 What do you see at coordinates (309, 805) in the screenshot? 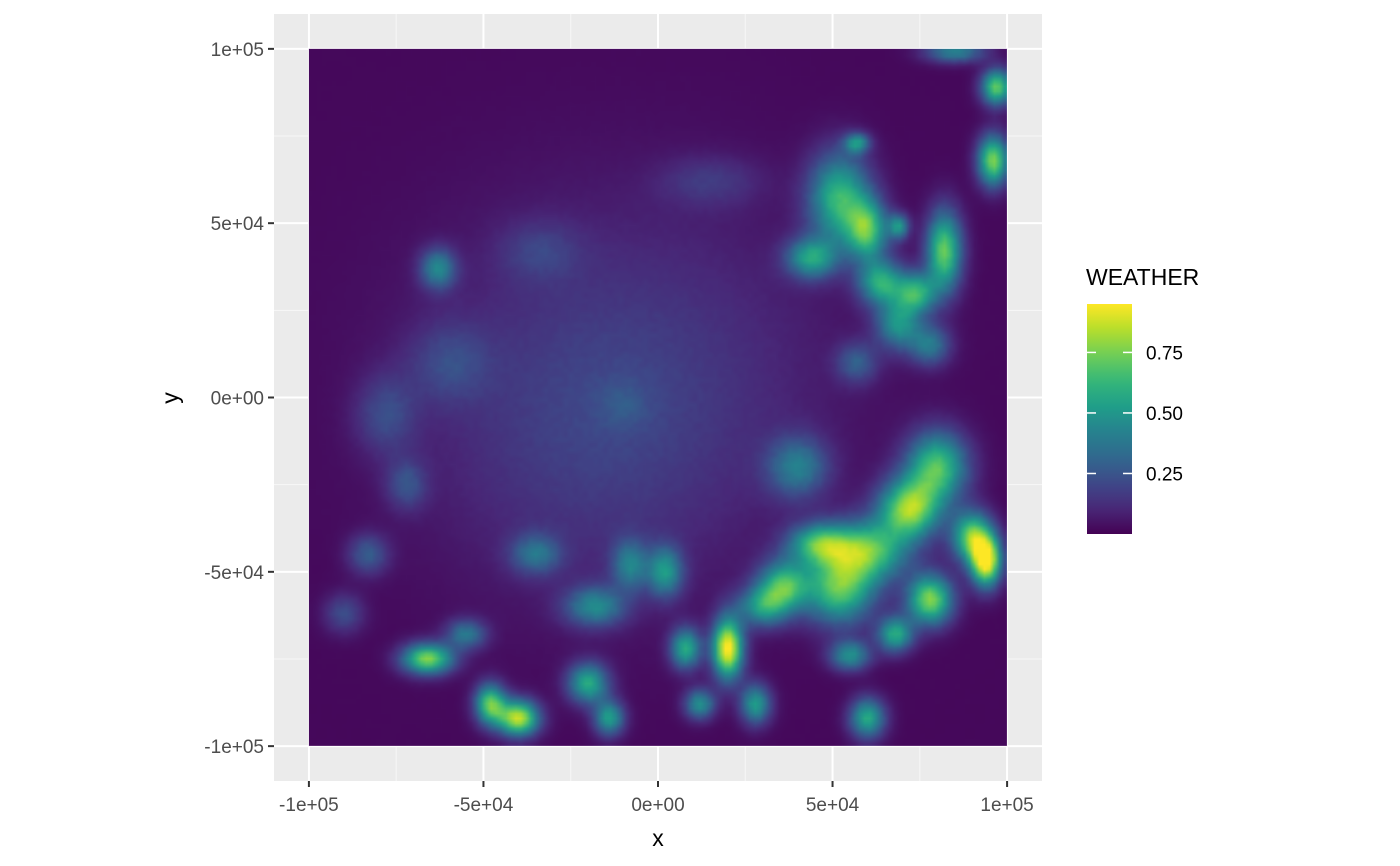
I see `x-tick-label: -1e+05` at bounding box center [309, 805].